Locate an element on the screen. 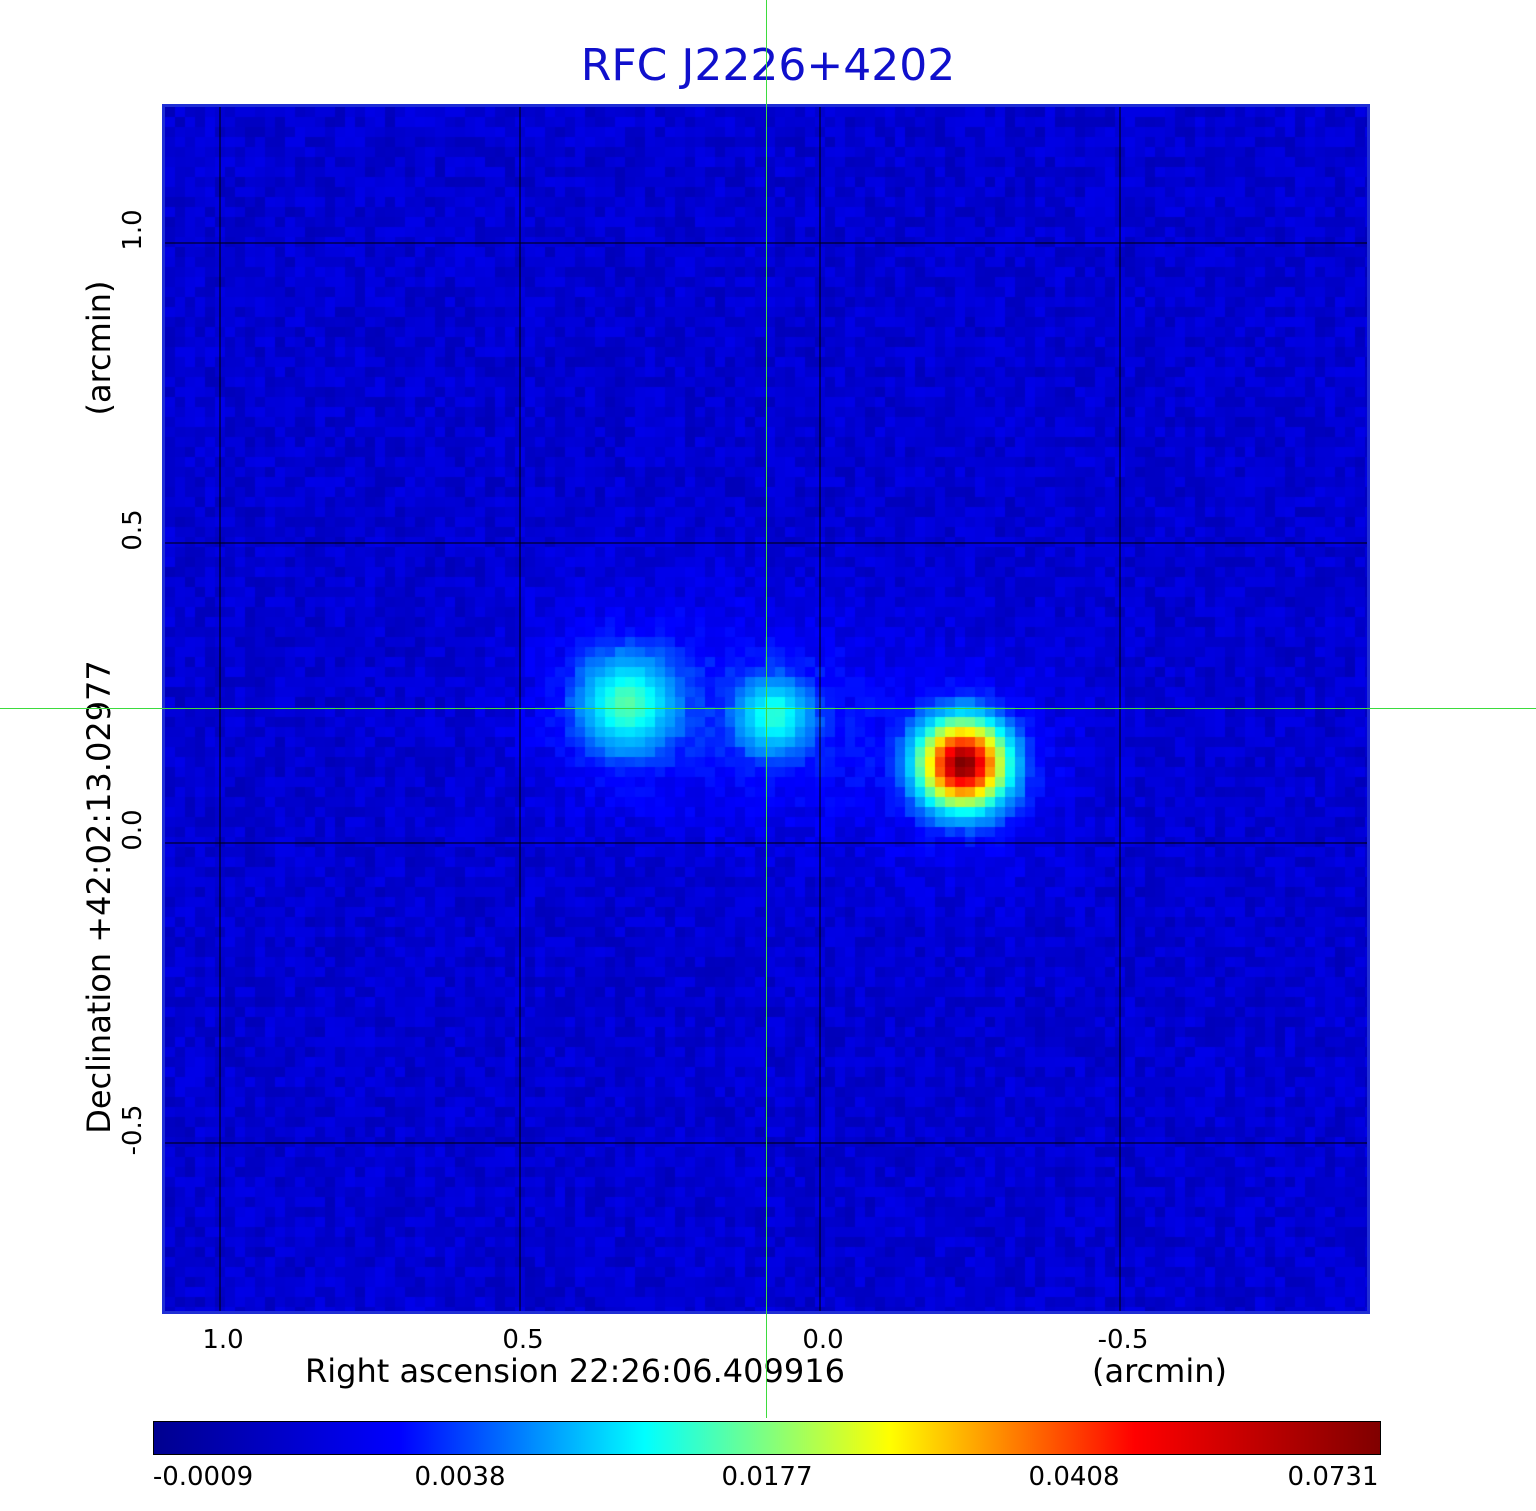 The height and width of the screenshot is (1511, 1536). y-axis-label: Declination +42:02:13.02977 is located at coordinates (99, 897).